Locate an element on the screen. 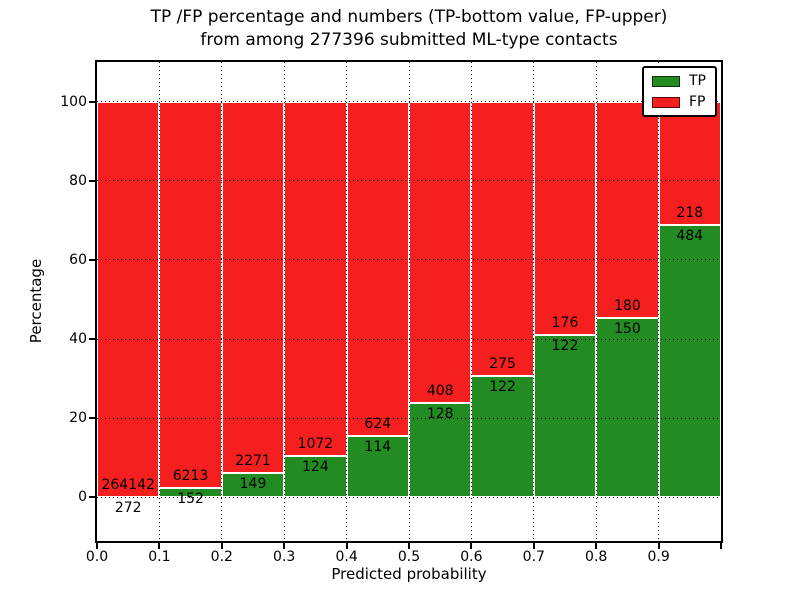 The image size is (800, 600). x-tick-label: 0.0 is located at coordinates (97, 557).